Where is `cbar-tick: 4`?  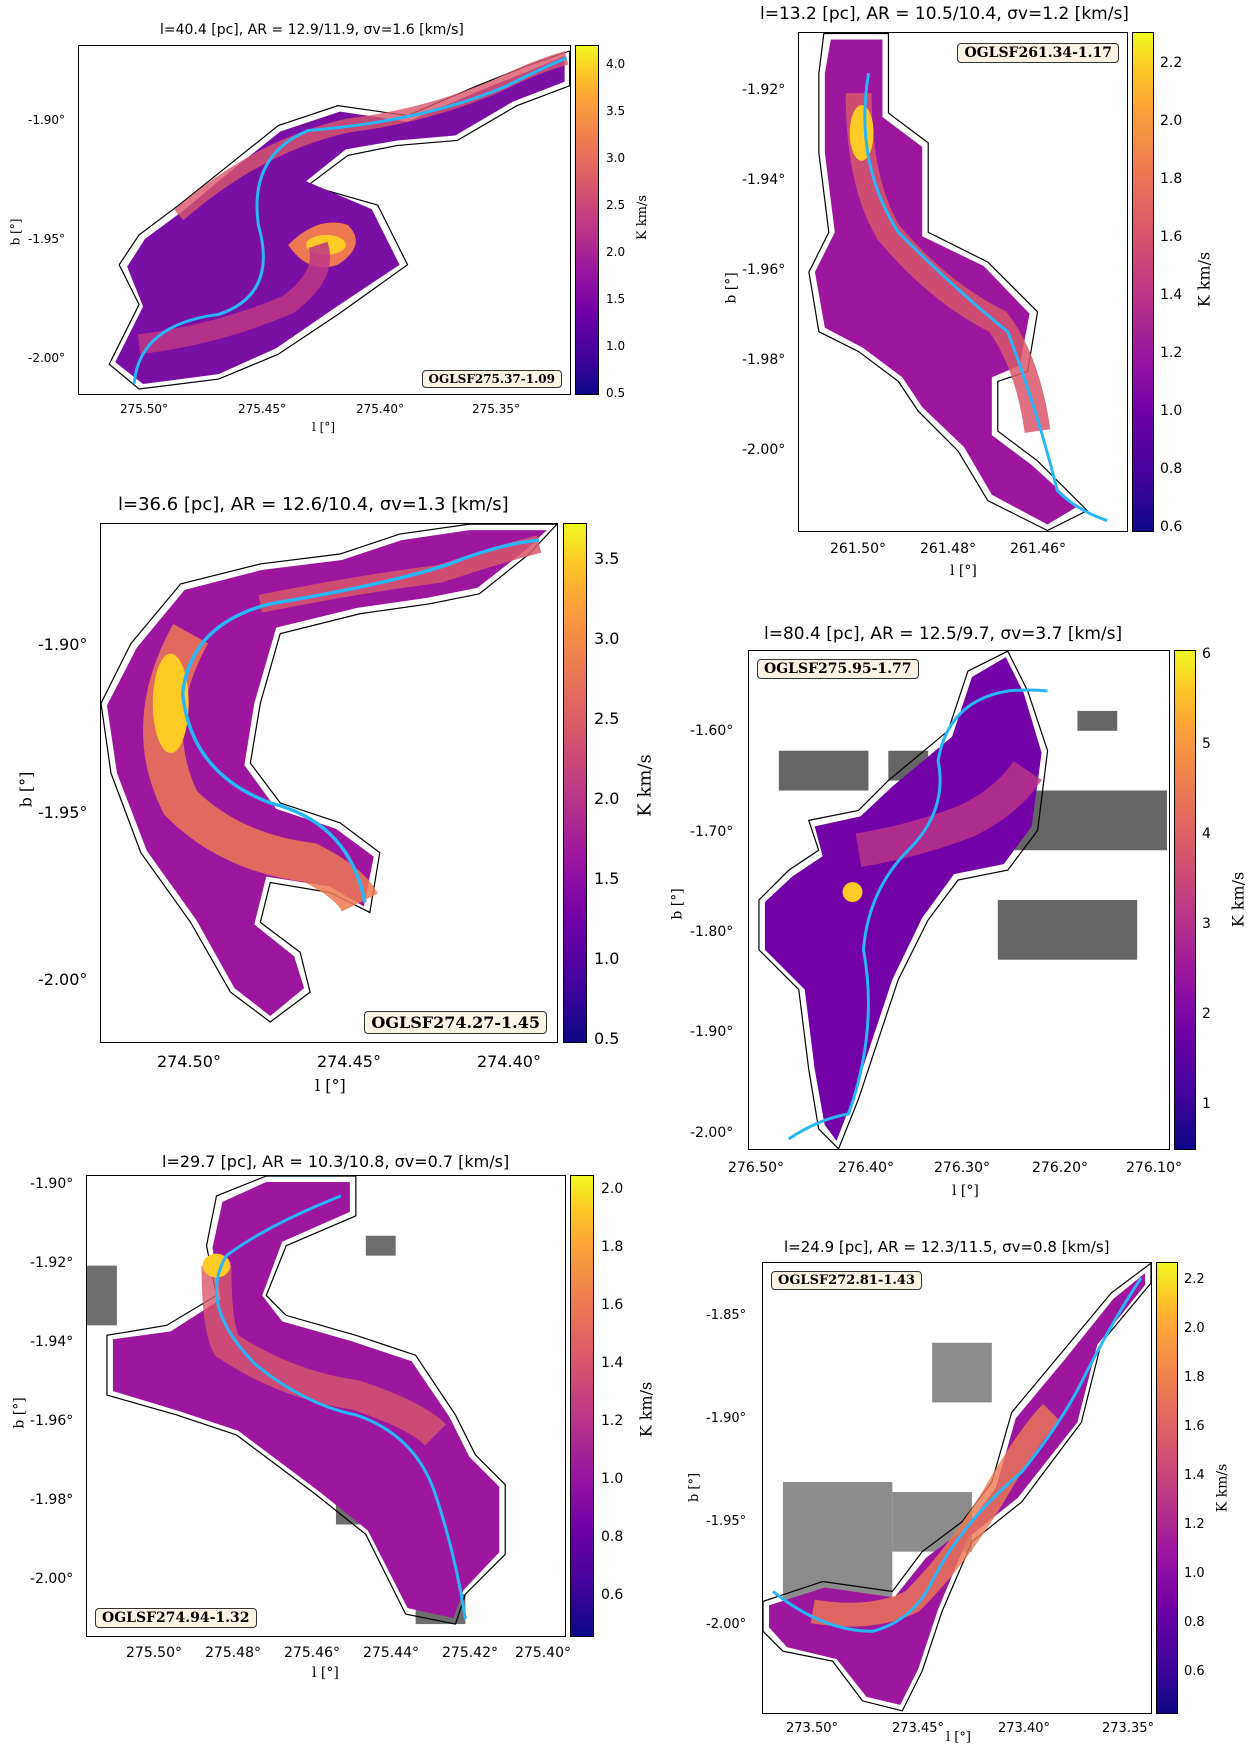 cbar-tick: 4 is located at coordinates (1206, 834).